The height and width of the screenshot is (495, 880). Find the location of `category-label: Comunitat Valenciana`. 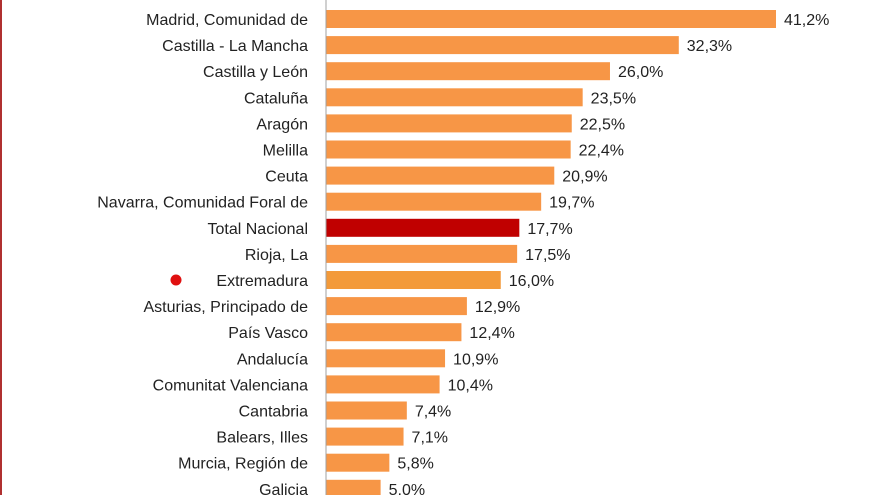

category-label: Comunitat Valenciana is located at coordinates (230, 385).